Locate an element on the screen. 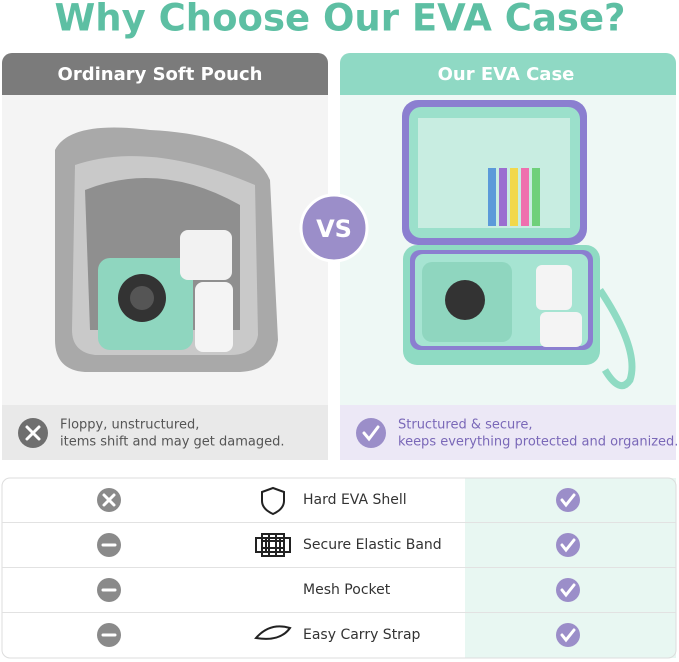  left-caption-line: items shift and may get damaged. is located at coordinates (172, 442).